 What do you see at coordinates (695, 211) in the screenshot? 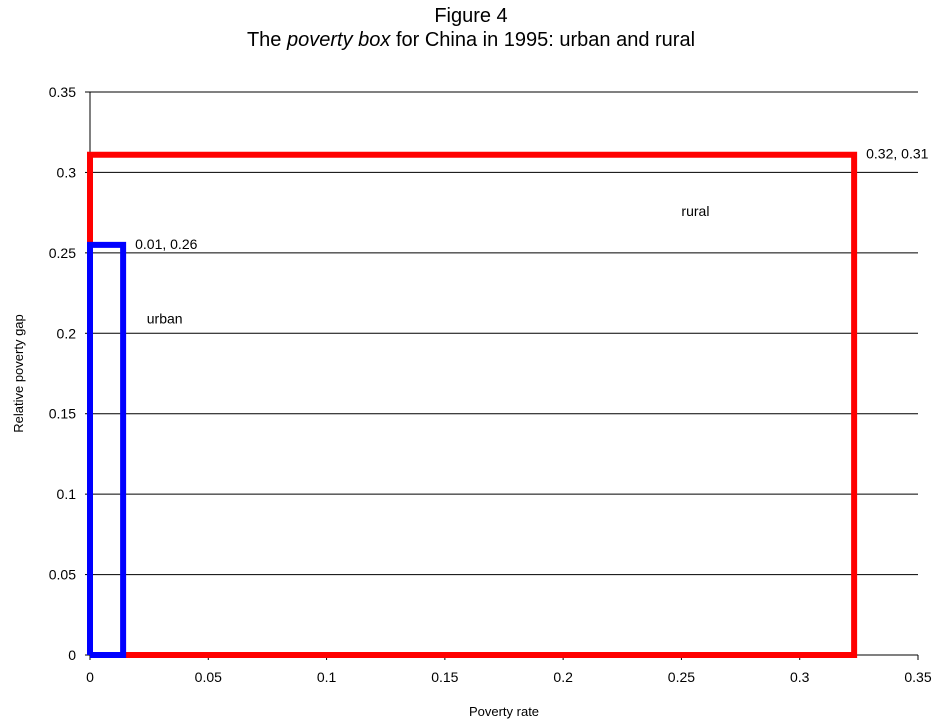
I see `annotation-rural: rural` at bounding box center [695, 211].